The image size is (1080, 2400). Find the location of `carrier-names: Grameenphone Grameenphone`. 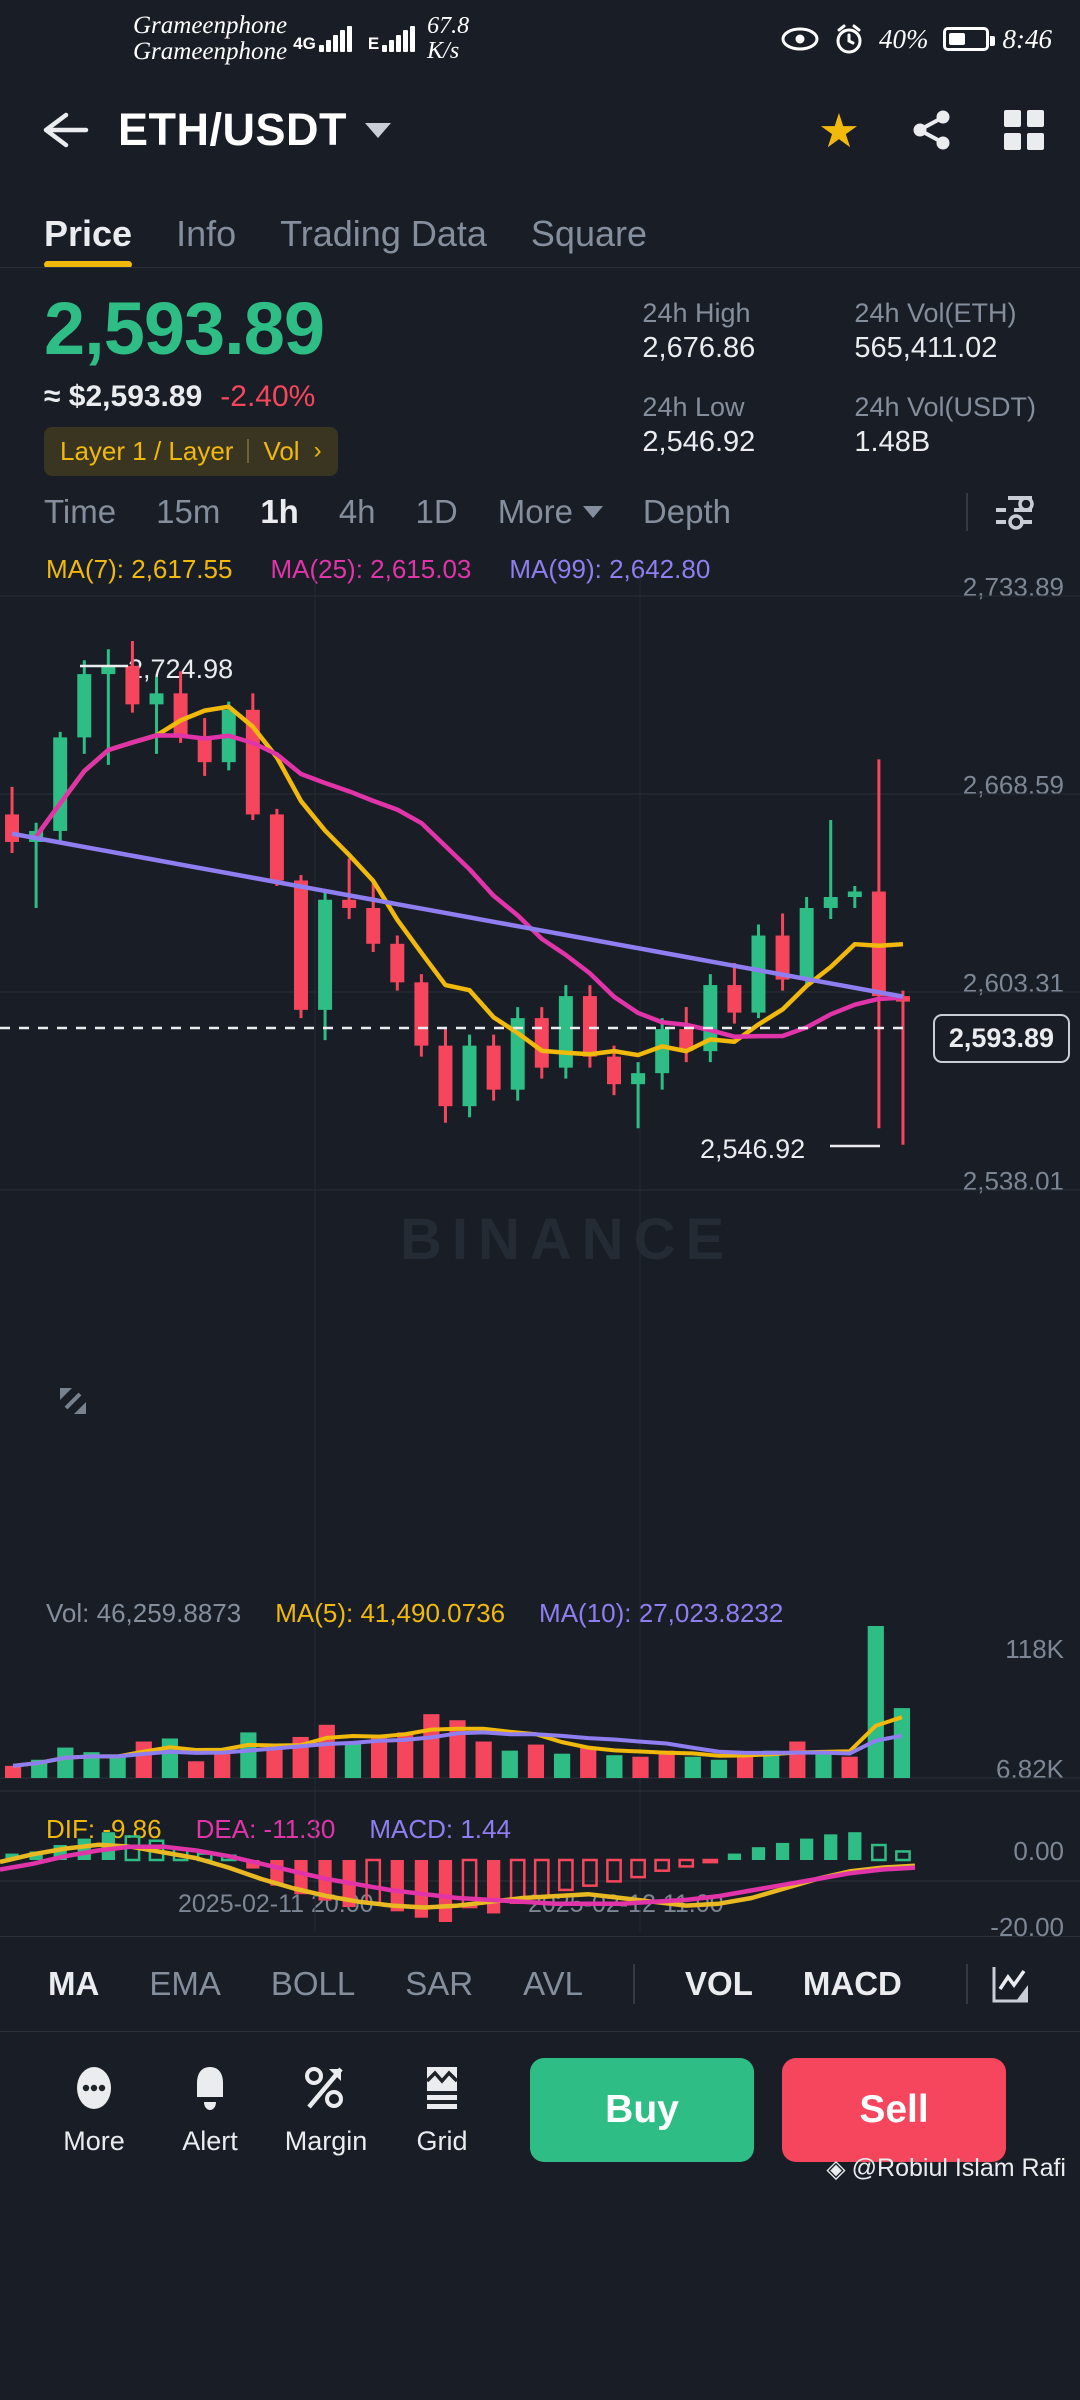

carrier-names: Grameenphone Grameenphone is located at coordinates (210, 39).